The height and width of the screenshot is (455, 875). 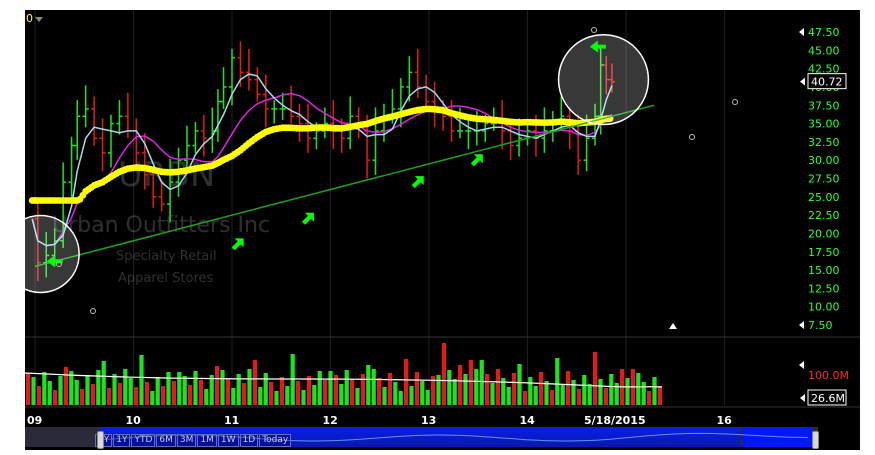 I want to click on range-button-ytd: YTD, so click(x=143, y=440).